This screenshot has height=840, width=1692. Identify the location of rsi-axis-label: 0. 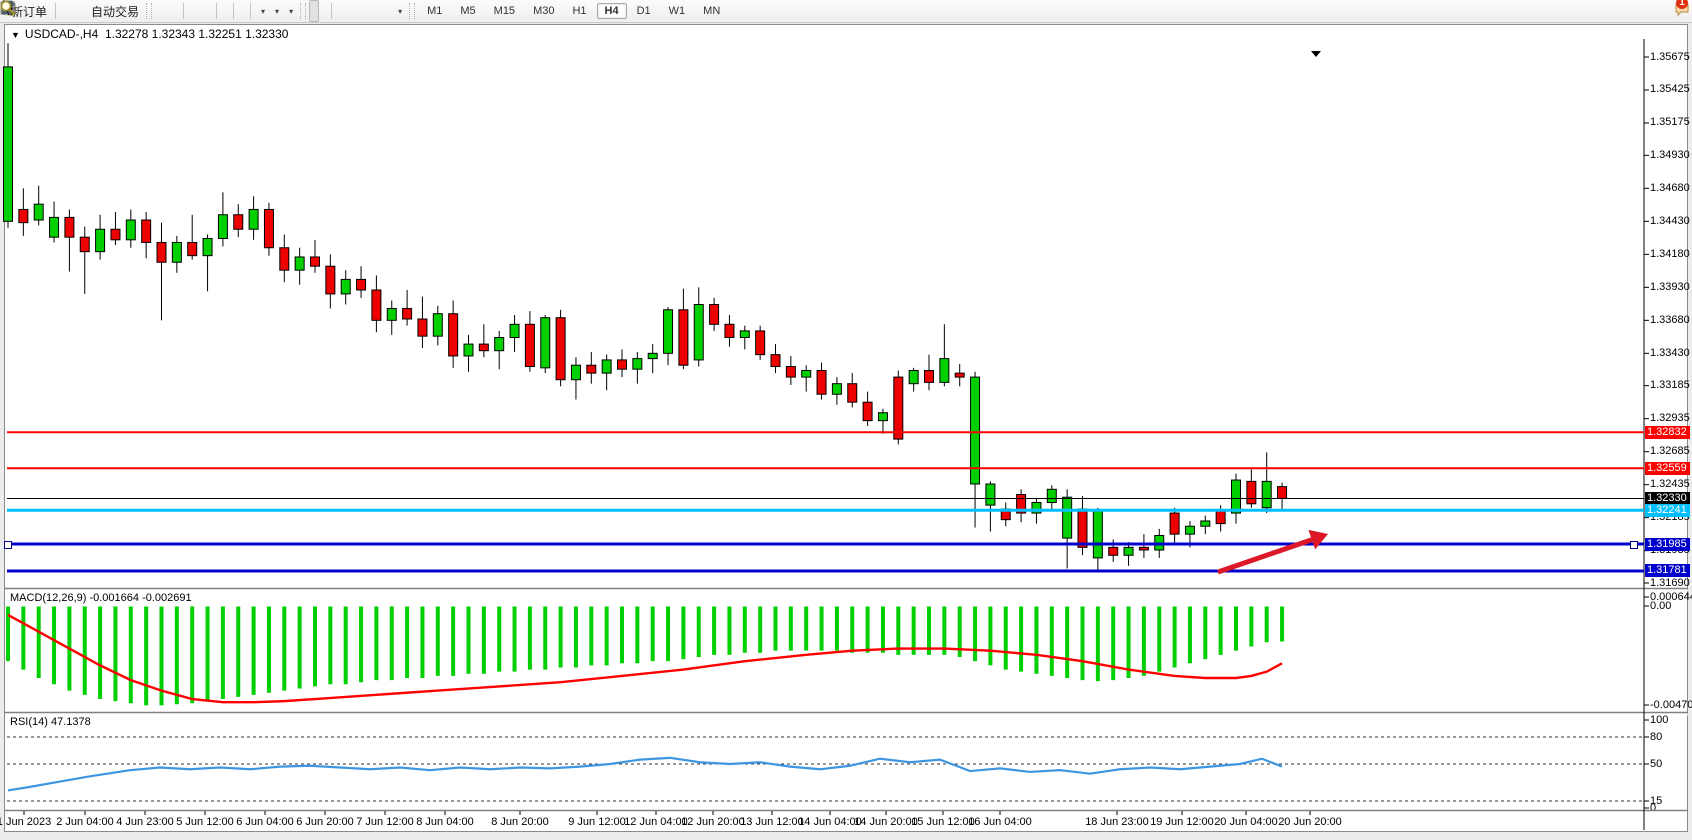
(1653, 807).